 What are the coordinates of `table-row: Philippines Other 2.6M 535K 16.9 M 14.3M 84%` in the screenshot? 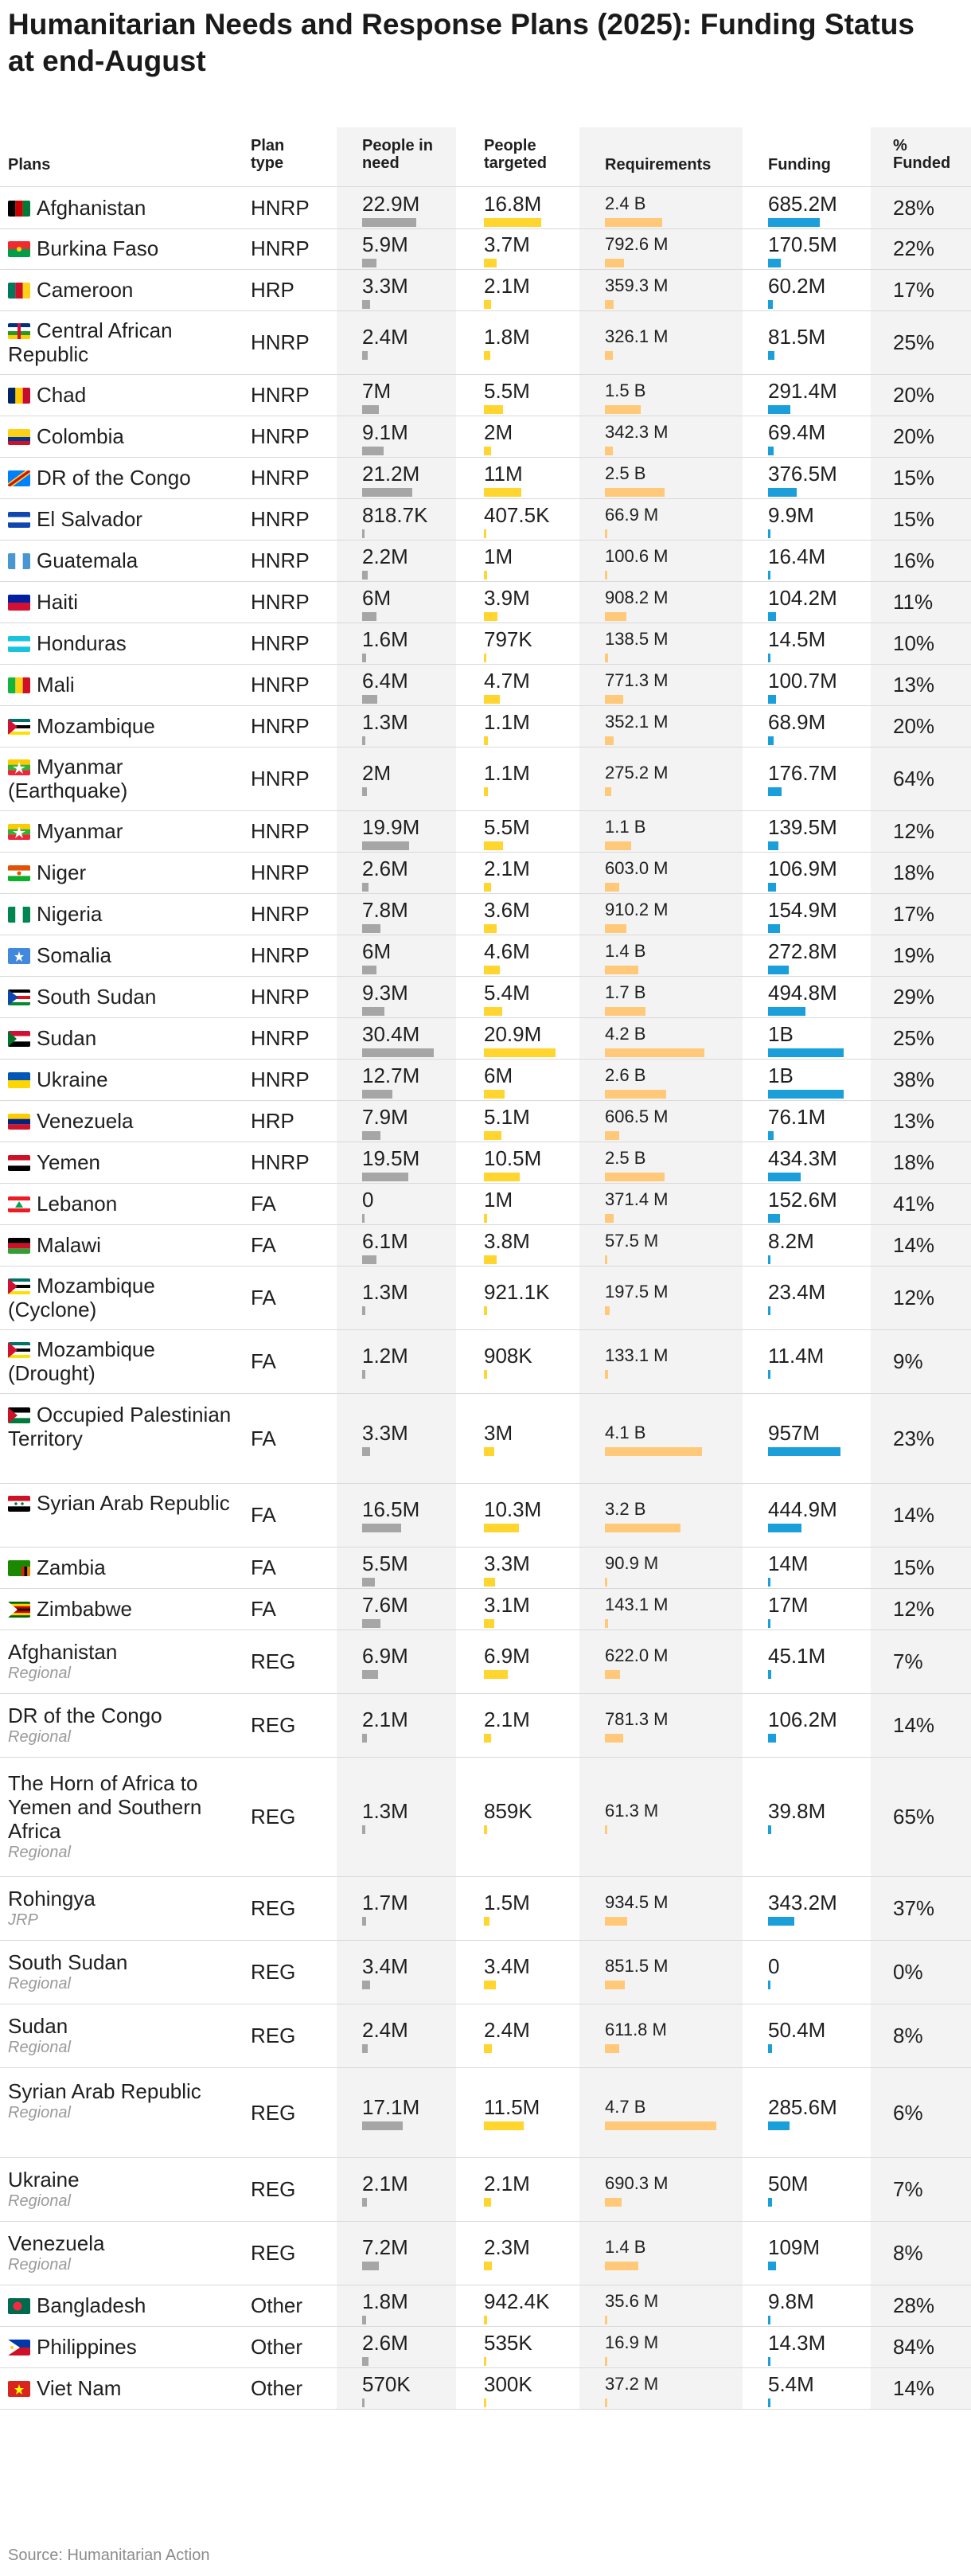 It's located at (485, 2347).